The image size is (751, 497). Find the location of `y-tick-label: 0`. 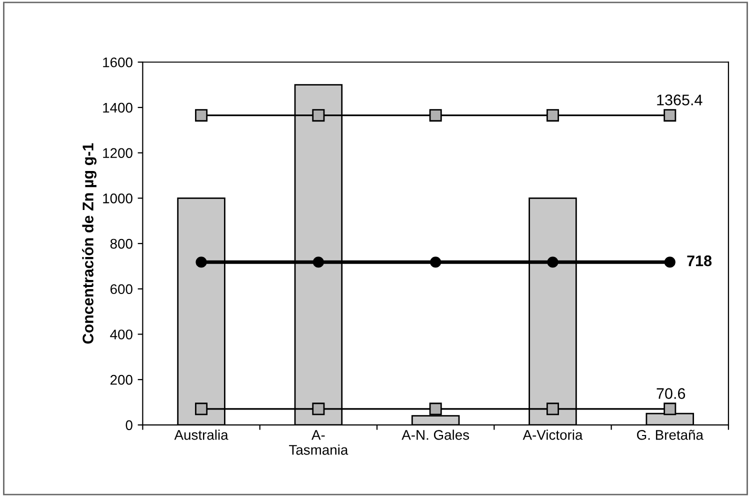

y-tick-label: 0 is located at coordinates (129, 425).